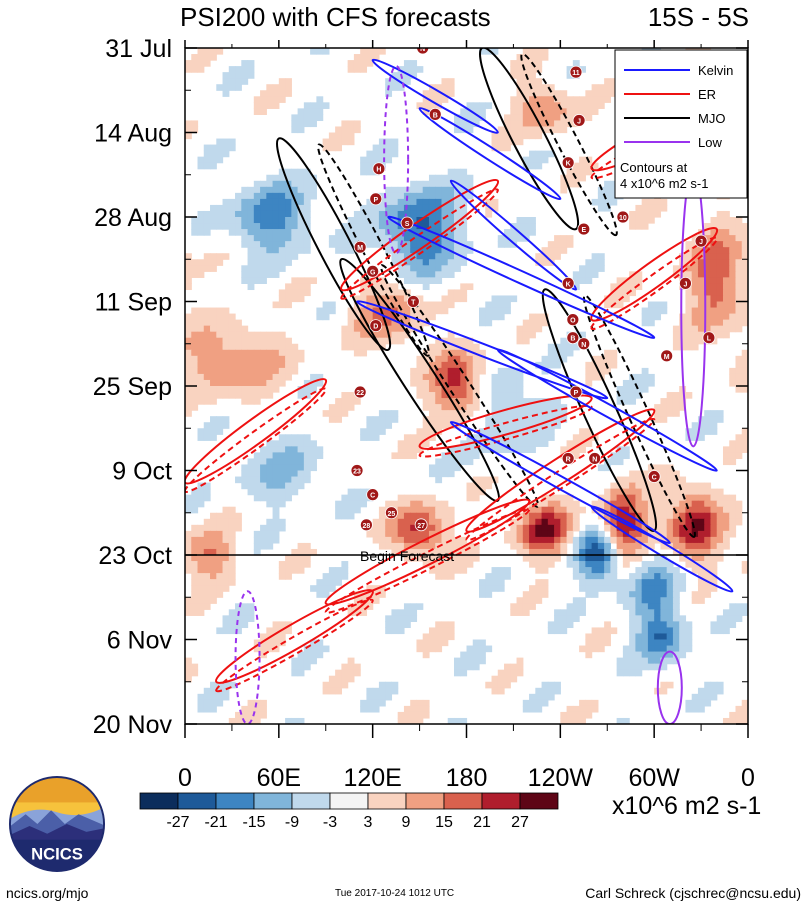  Describe the element at coordinates (662, 549) in the screenshot. I see `kelvin-contour` at that location.